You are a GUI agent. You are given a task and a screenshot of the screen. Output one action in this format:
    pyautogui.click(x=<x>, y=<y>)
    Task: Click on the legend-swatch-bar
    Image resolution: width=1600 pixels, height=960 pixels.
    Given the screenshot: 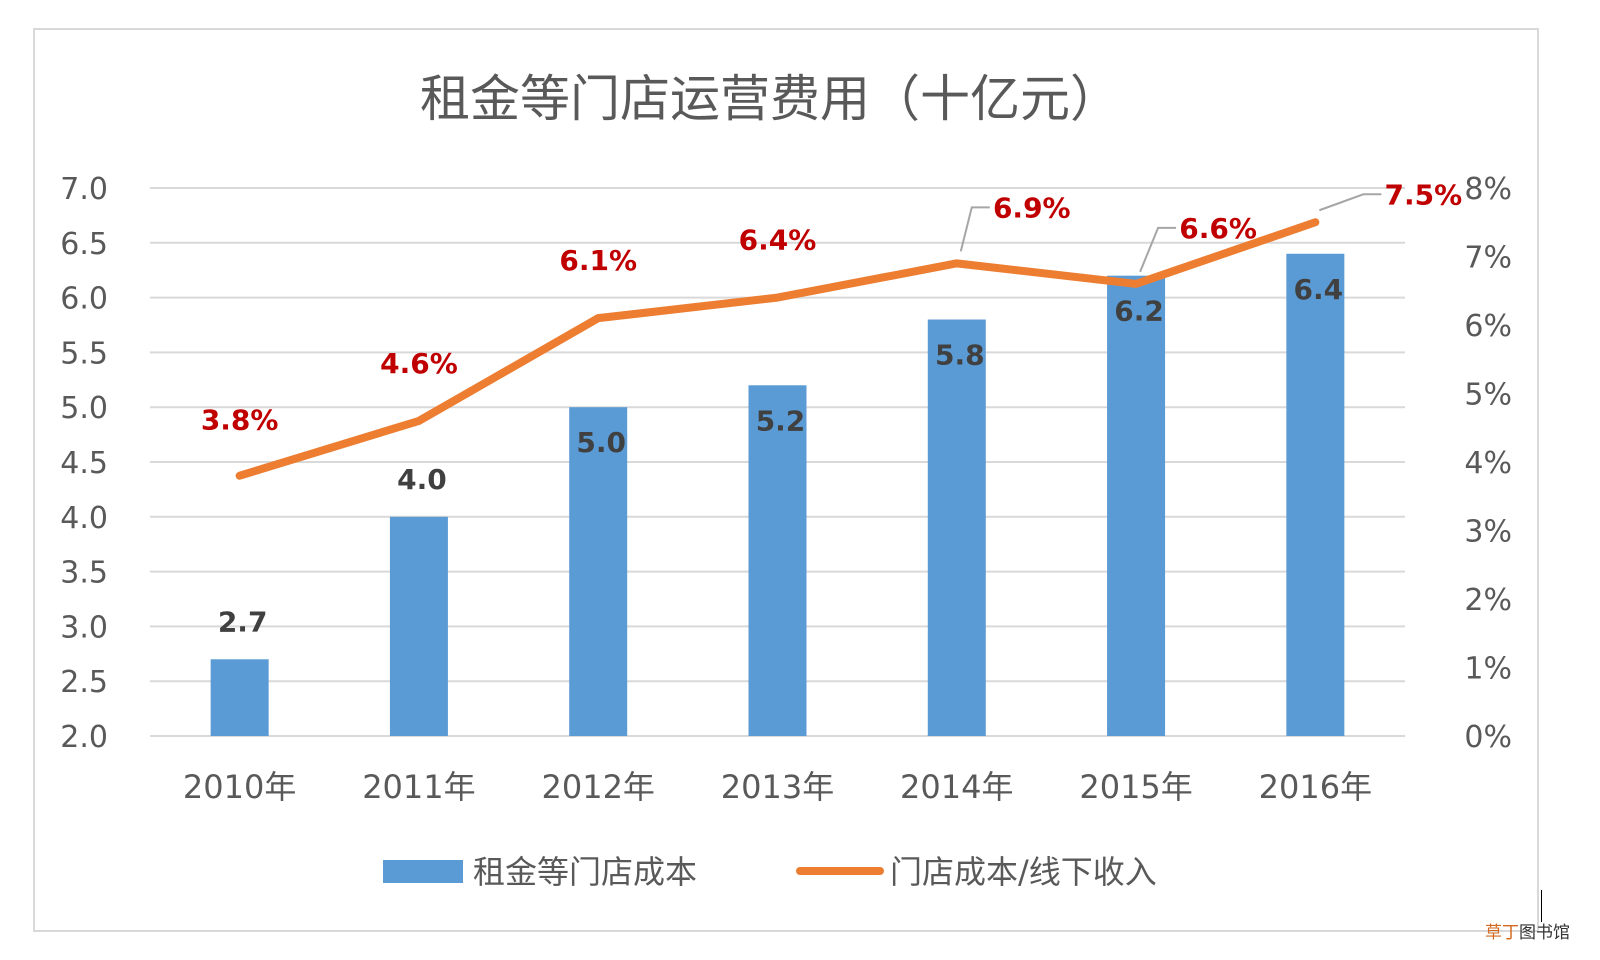 What is the action you would take?
    pyautogui.click(x=423, y=871)
    